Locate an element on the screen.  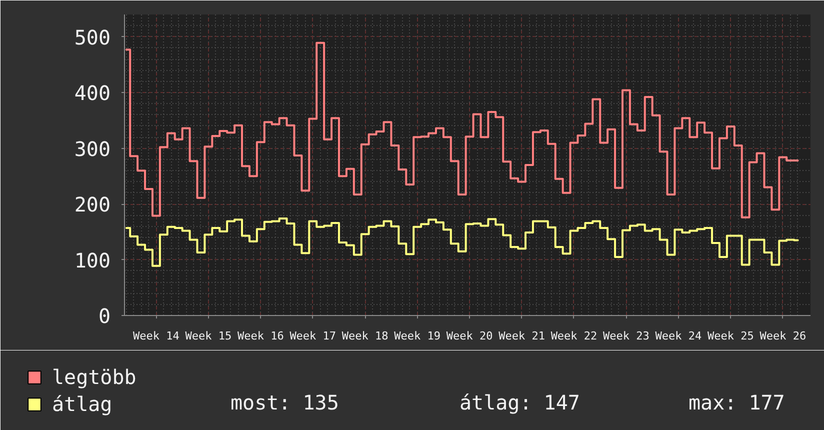
y-tick-label: 500 is located at coordinates (92, 37).